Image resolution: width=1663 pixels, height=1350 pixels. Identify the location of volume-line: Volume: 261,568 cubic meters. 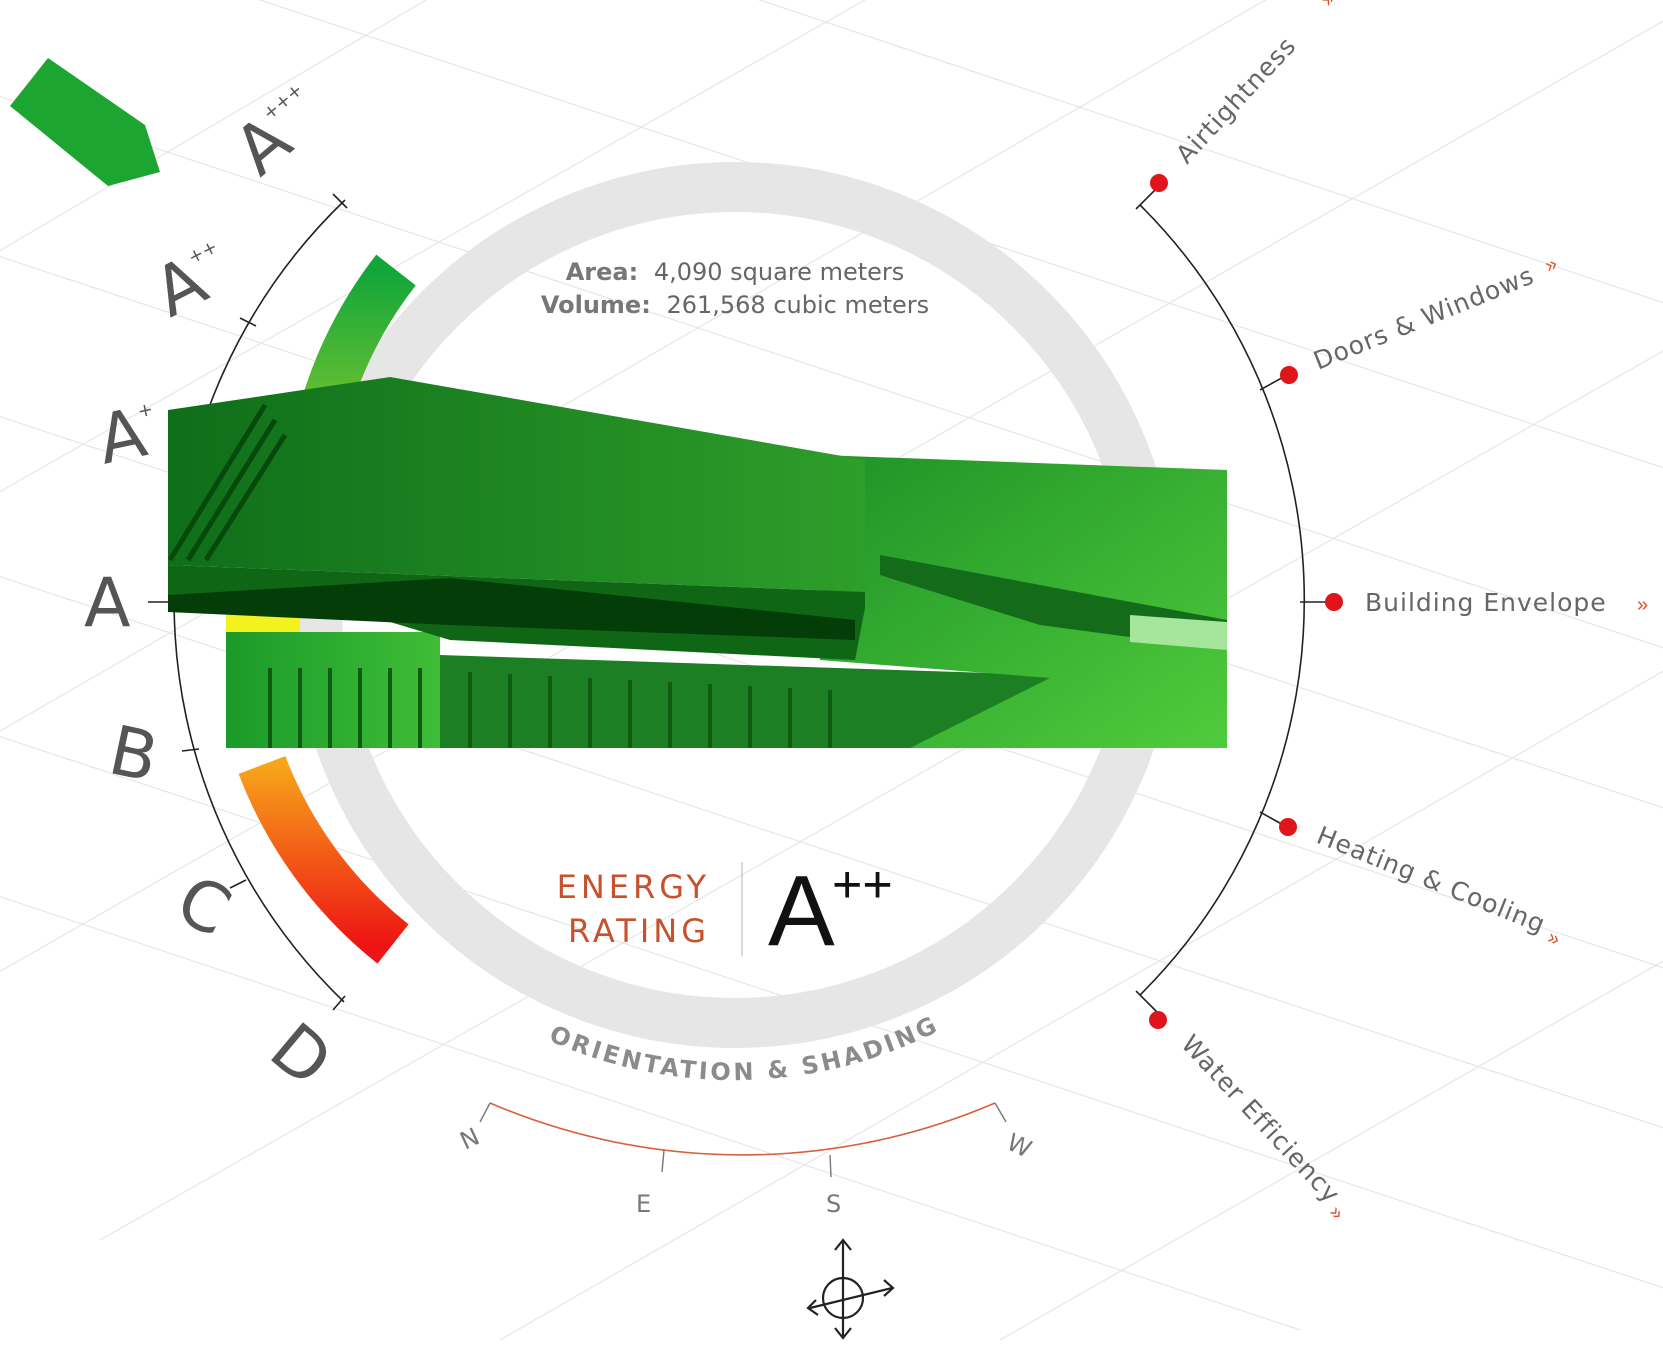
(735, 305).